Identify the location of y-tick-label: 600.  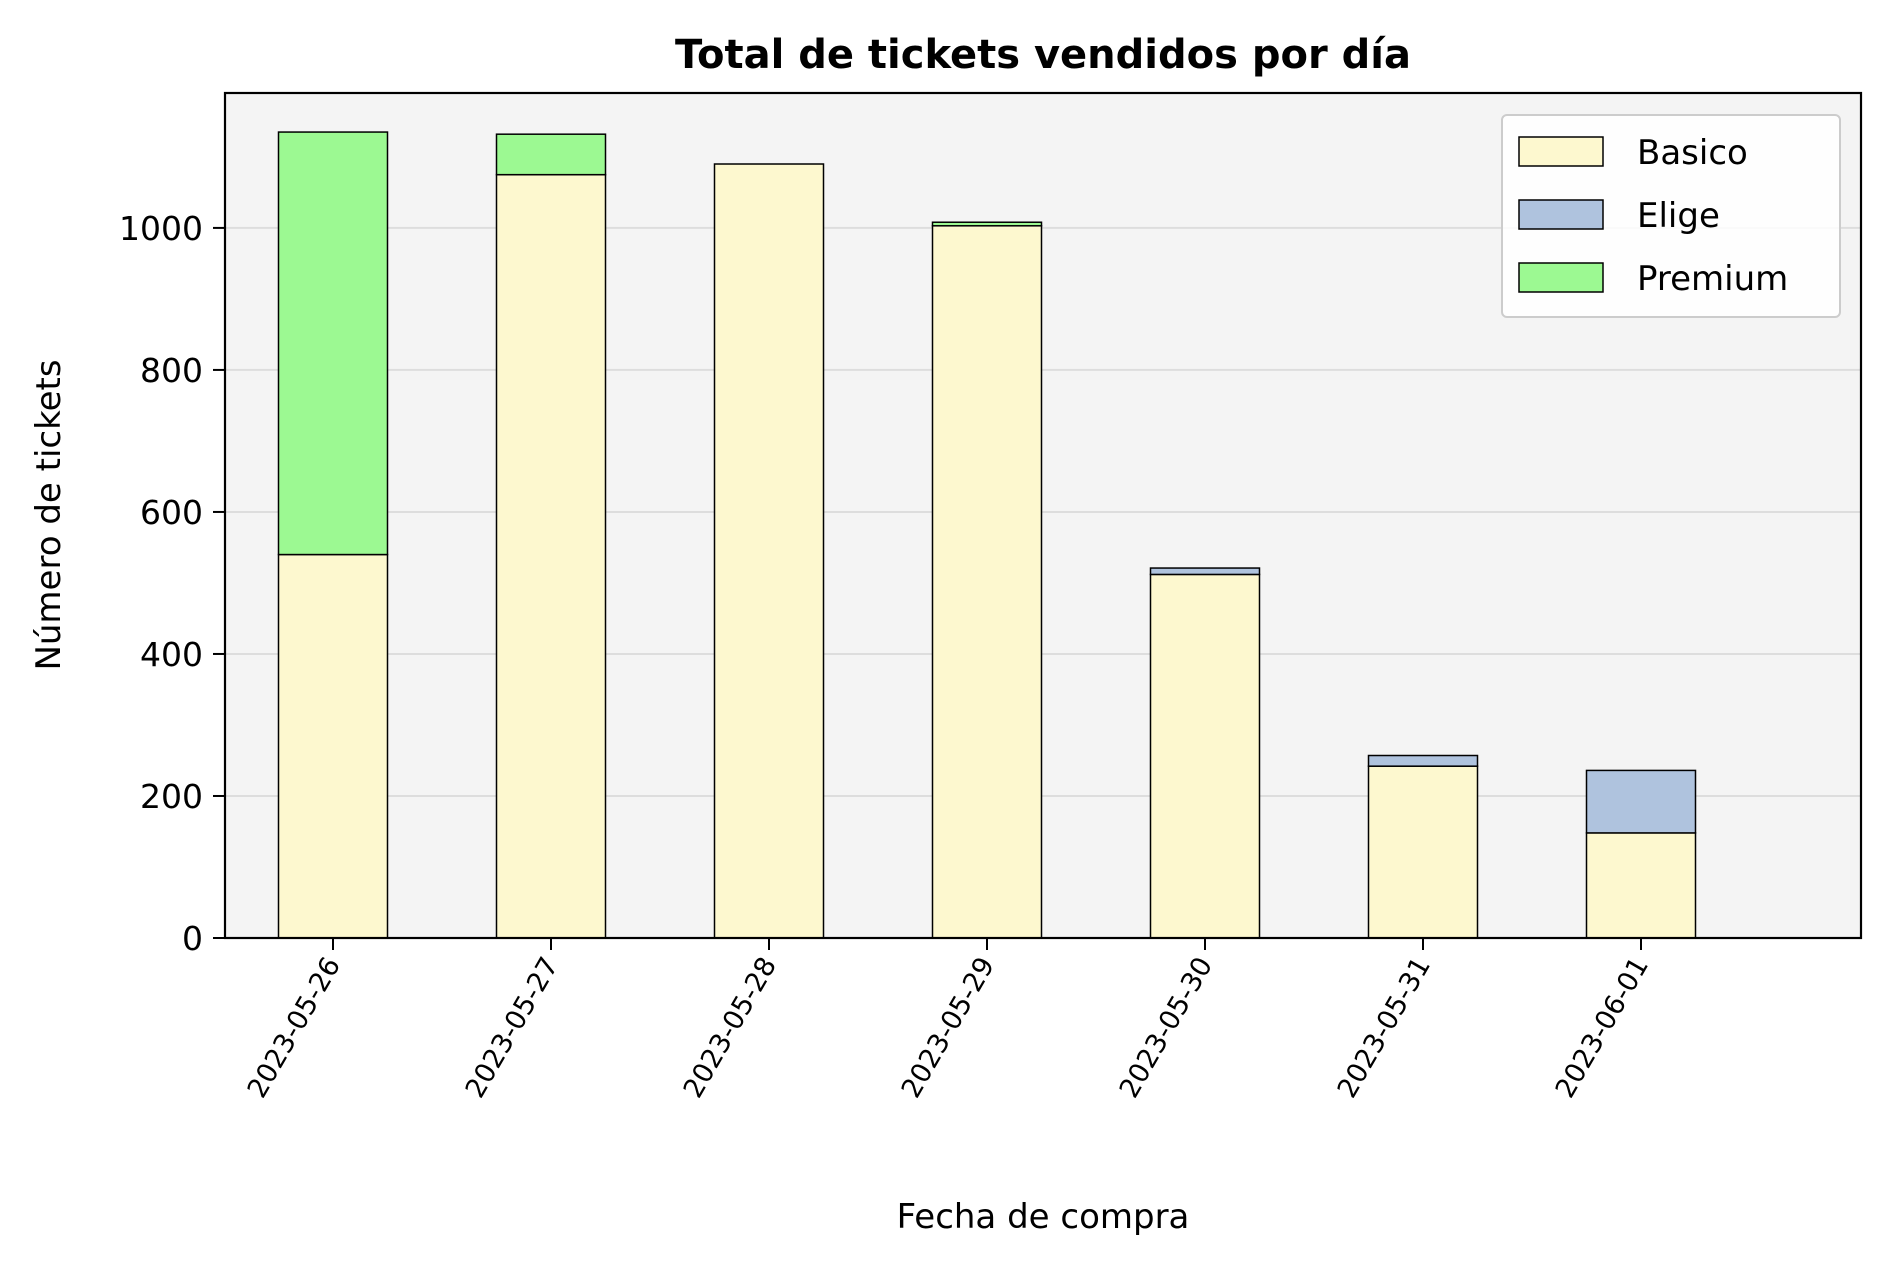
(171, 512).